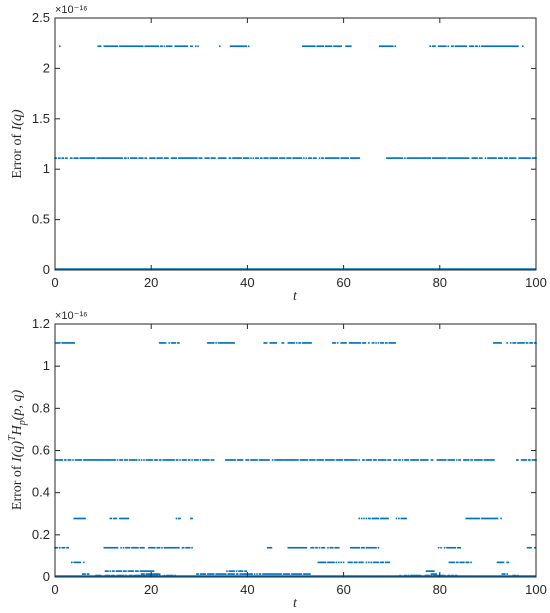  What do you see at coordinates (440, 282) in the screenshot?
I see `x-tick-label: 80` at bounding box center [440, 282].